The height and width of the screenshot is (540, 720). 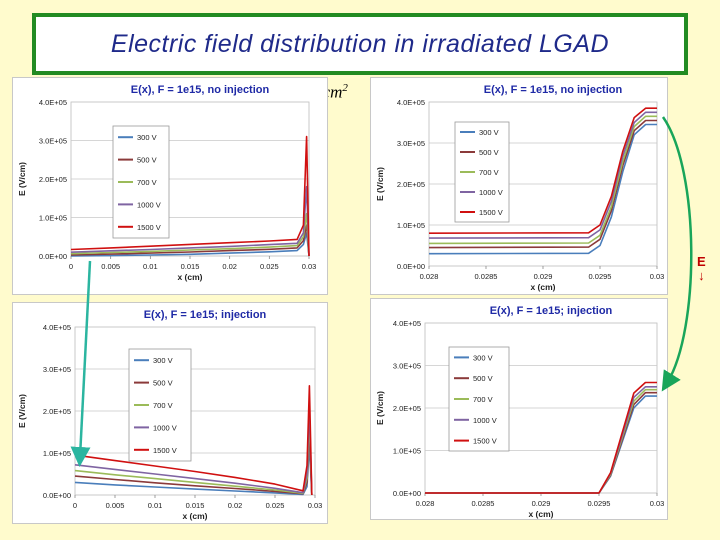 What do you see at coordinates (701, 261) in the screenshot?
I see `field-letter: E` at bounding box center [701, 261].